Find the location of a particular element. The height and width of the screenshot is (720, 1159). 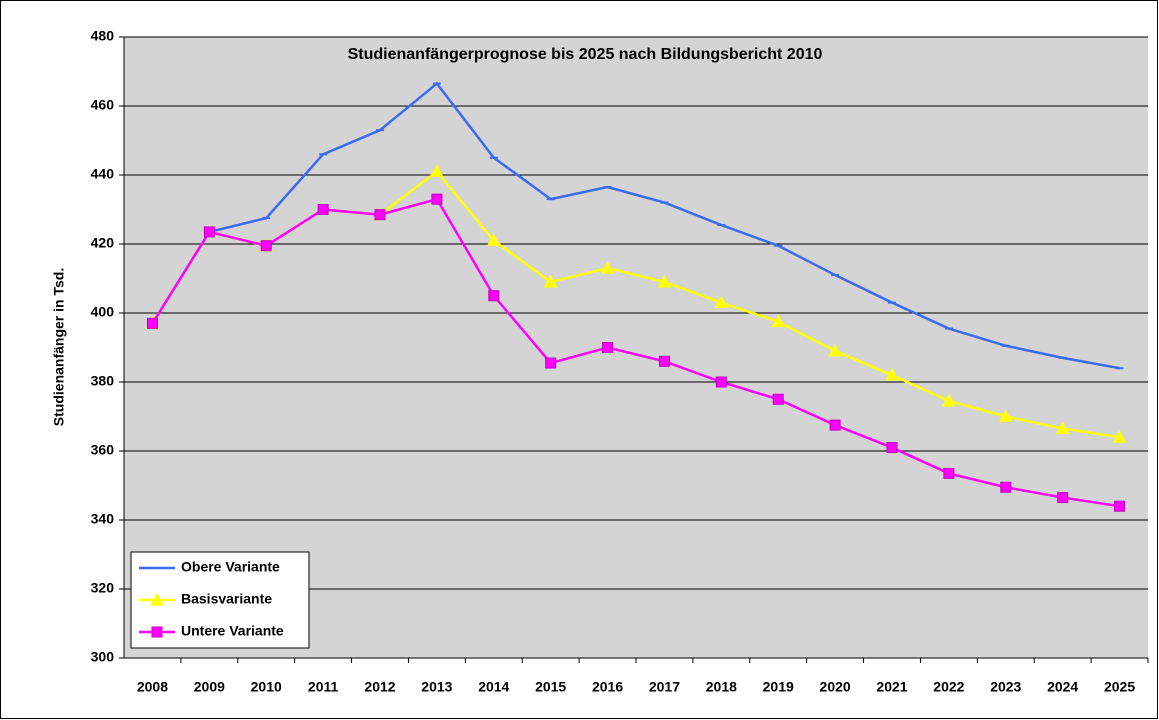

y-tick-label: 480 is located at coordinates (103, 36).